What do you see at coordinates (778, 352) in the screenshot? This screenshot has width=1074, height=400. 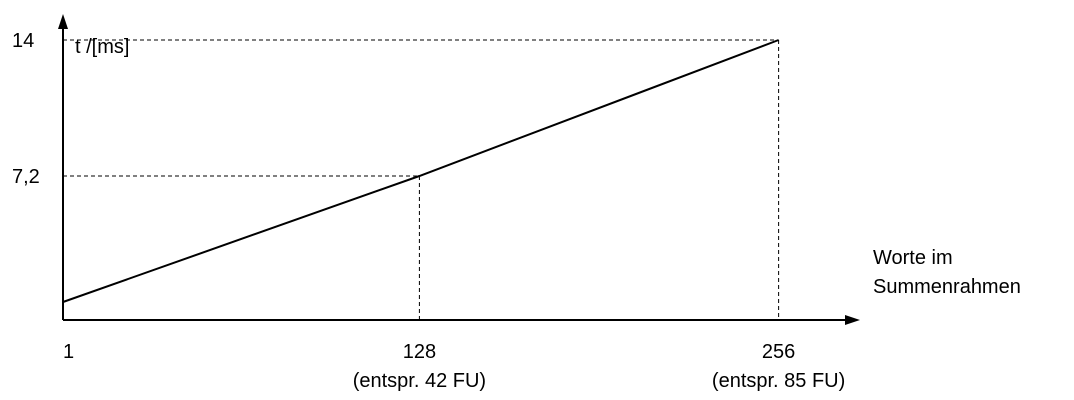 I see `x-tick-label: 256` at bounding box center [778, 352].